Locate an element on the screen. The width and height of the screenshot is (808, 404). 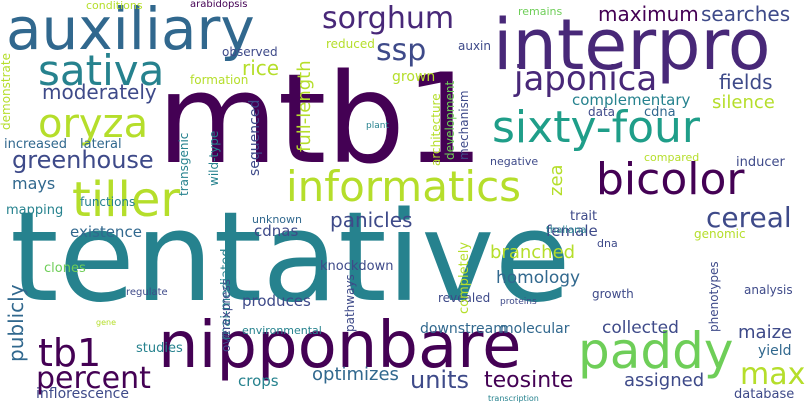
word-female: female is located at coordinates (572, 231).